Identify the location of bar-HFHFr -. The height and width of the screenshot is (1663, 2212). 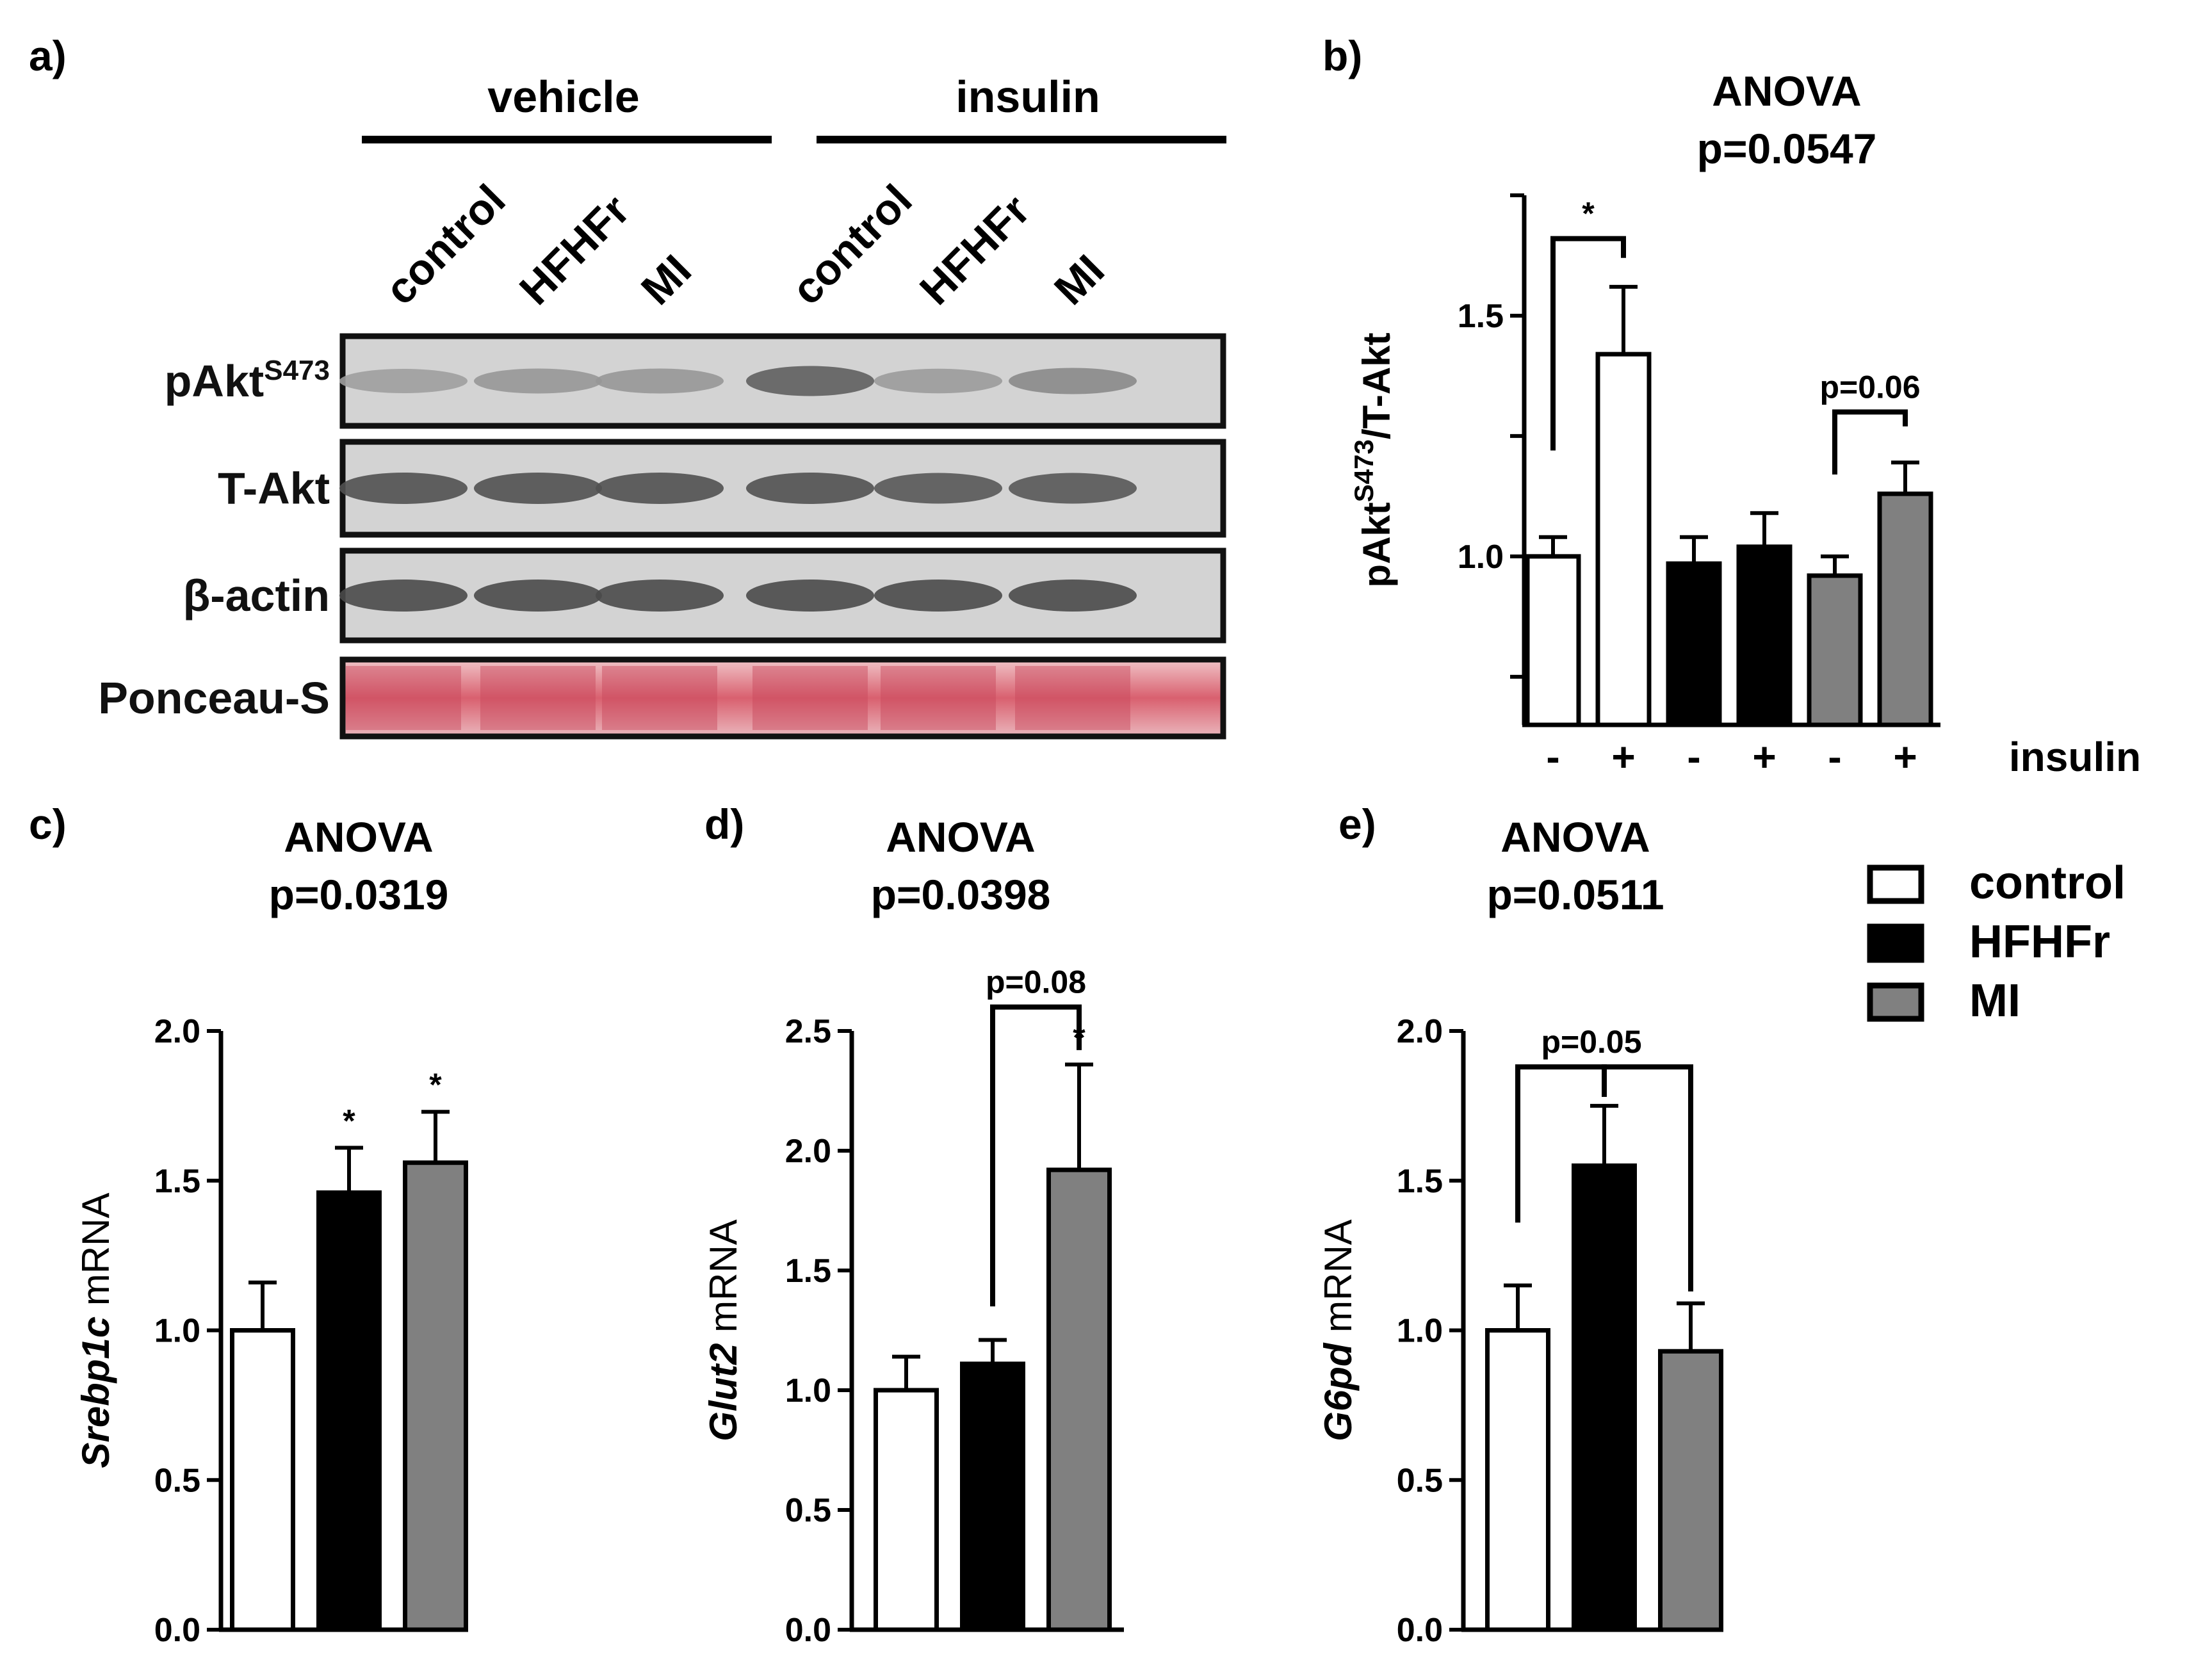
(1694, 644).